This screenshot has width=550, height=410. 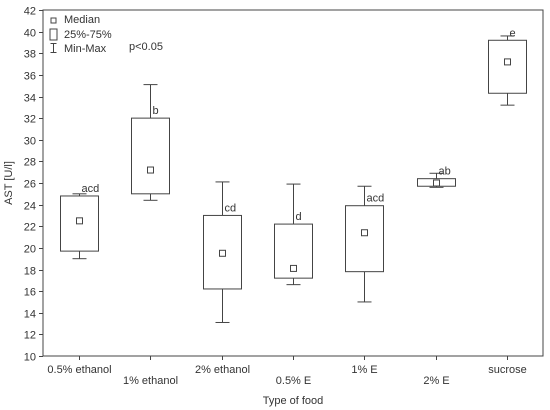 I want to click on x-tick-label: 2% ethanol, so click(x=222, y=370).